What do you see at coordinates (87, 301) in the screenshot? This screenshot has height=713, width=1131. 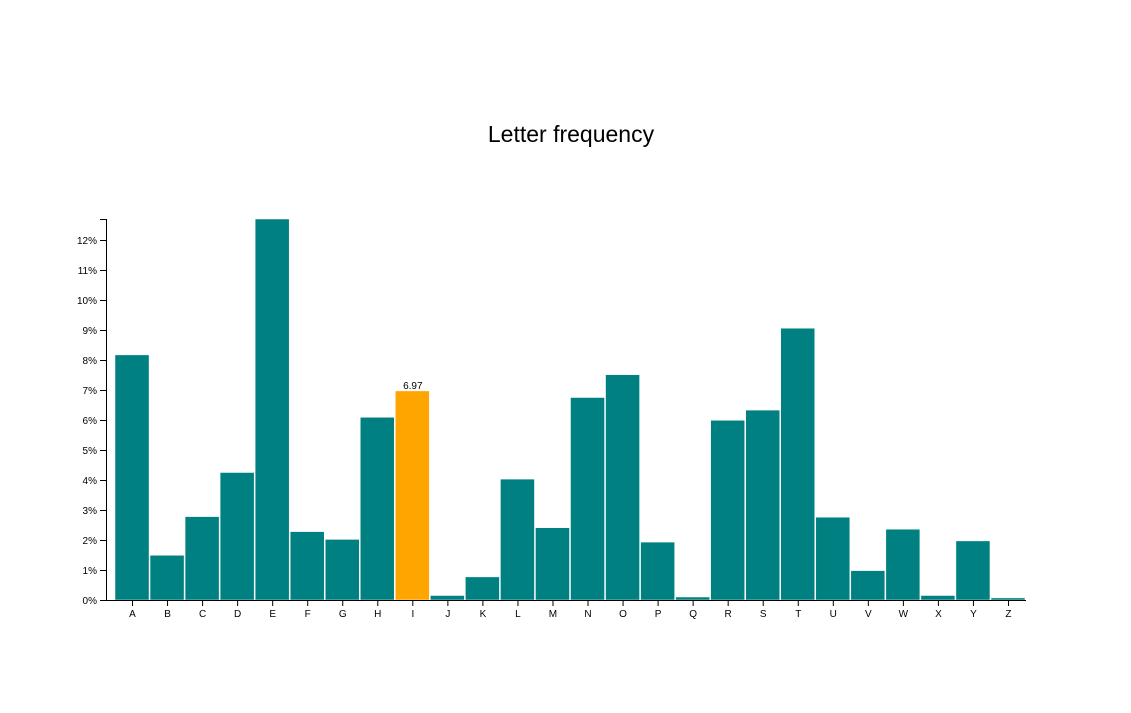 I see `y-tick-label: 10%` at bounding box center [87, 301].